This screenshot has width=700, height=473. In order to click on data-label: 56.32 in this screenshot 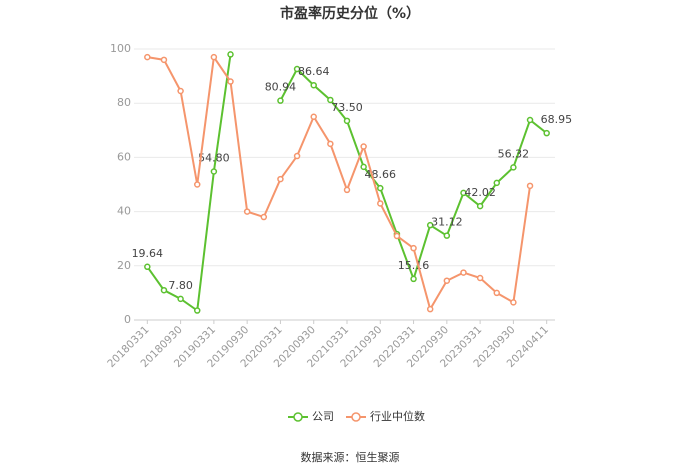, I will do `click(514, 153)`.